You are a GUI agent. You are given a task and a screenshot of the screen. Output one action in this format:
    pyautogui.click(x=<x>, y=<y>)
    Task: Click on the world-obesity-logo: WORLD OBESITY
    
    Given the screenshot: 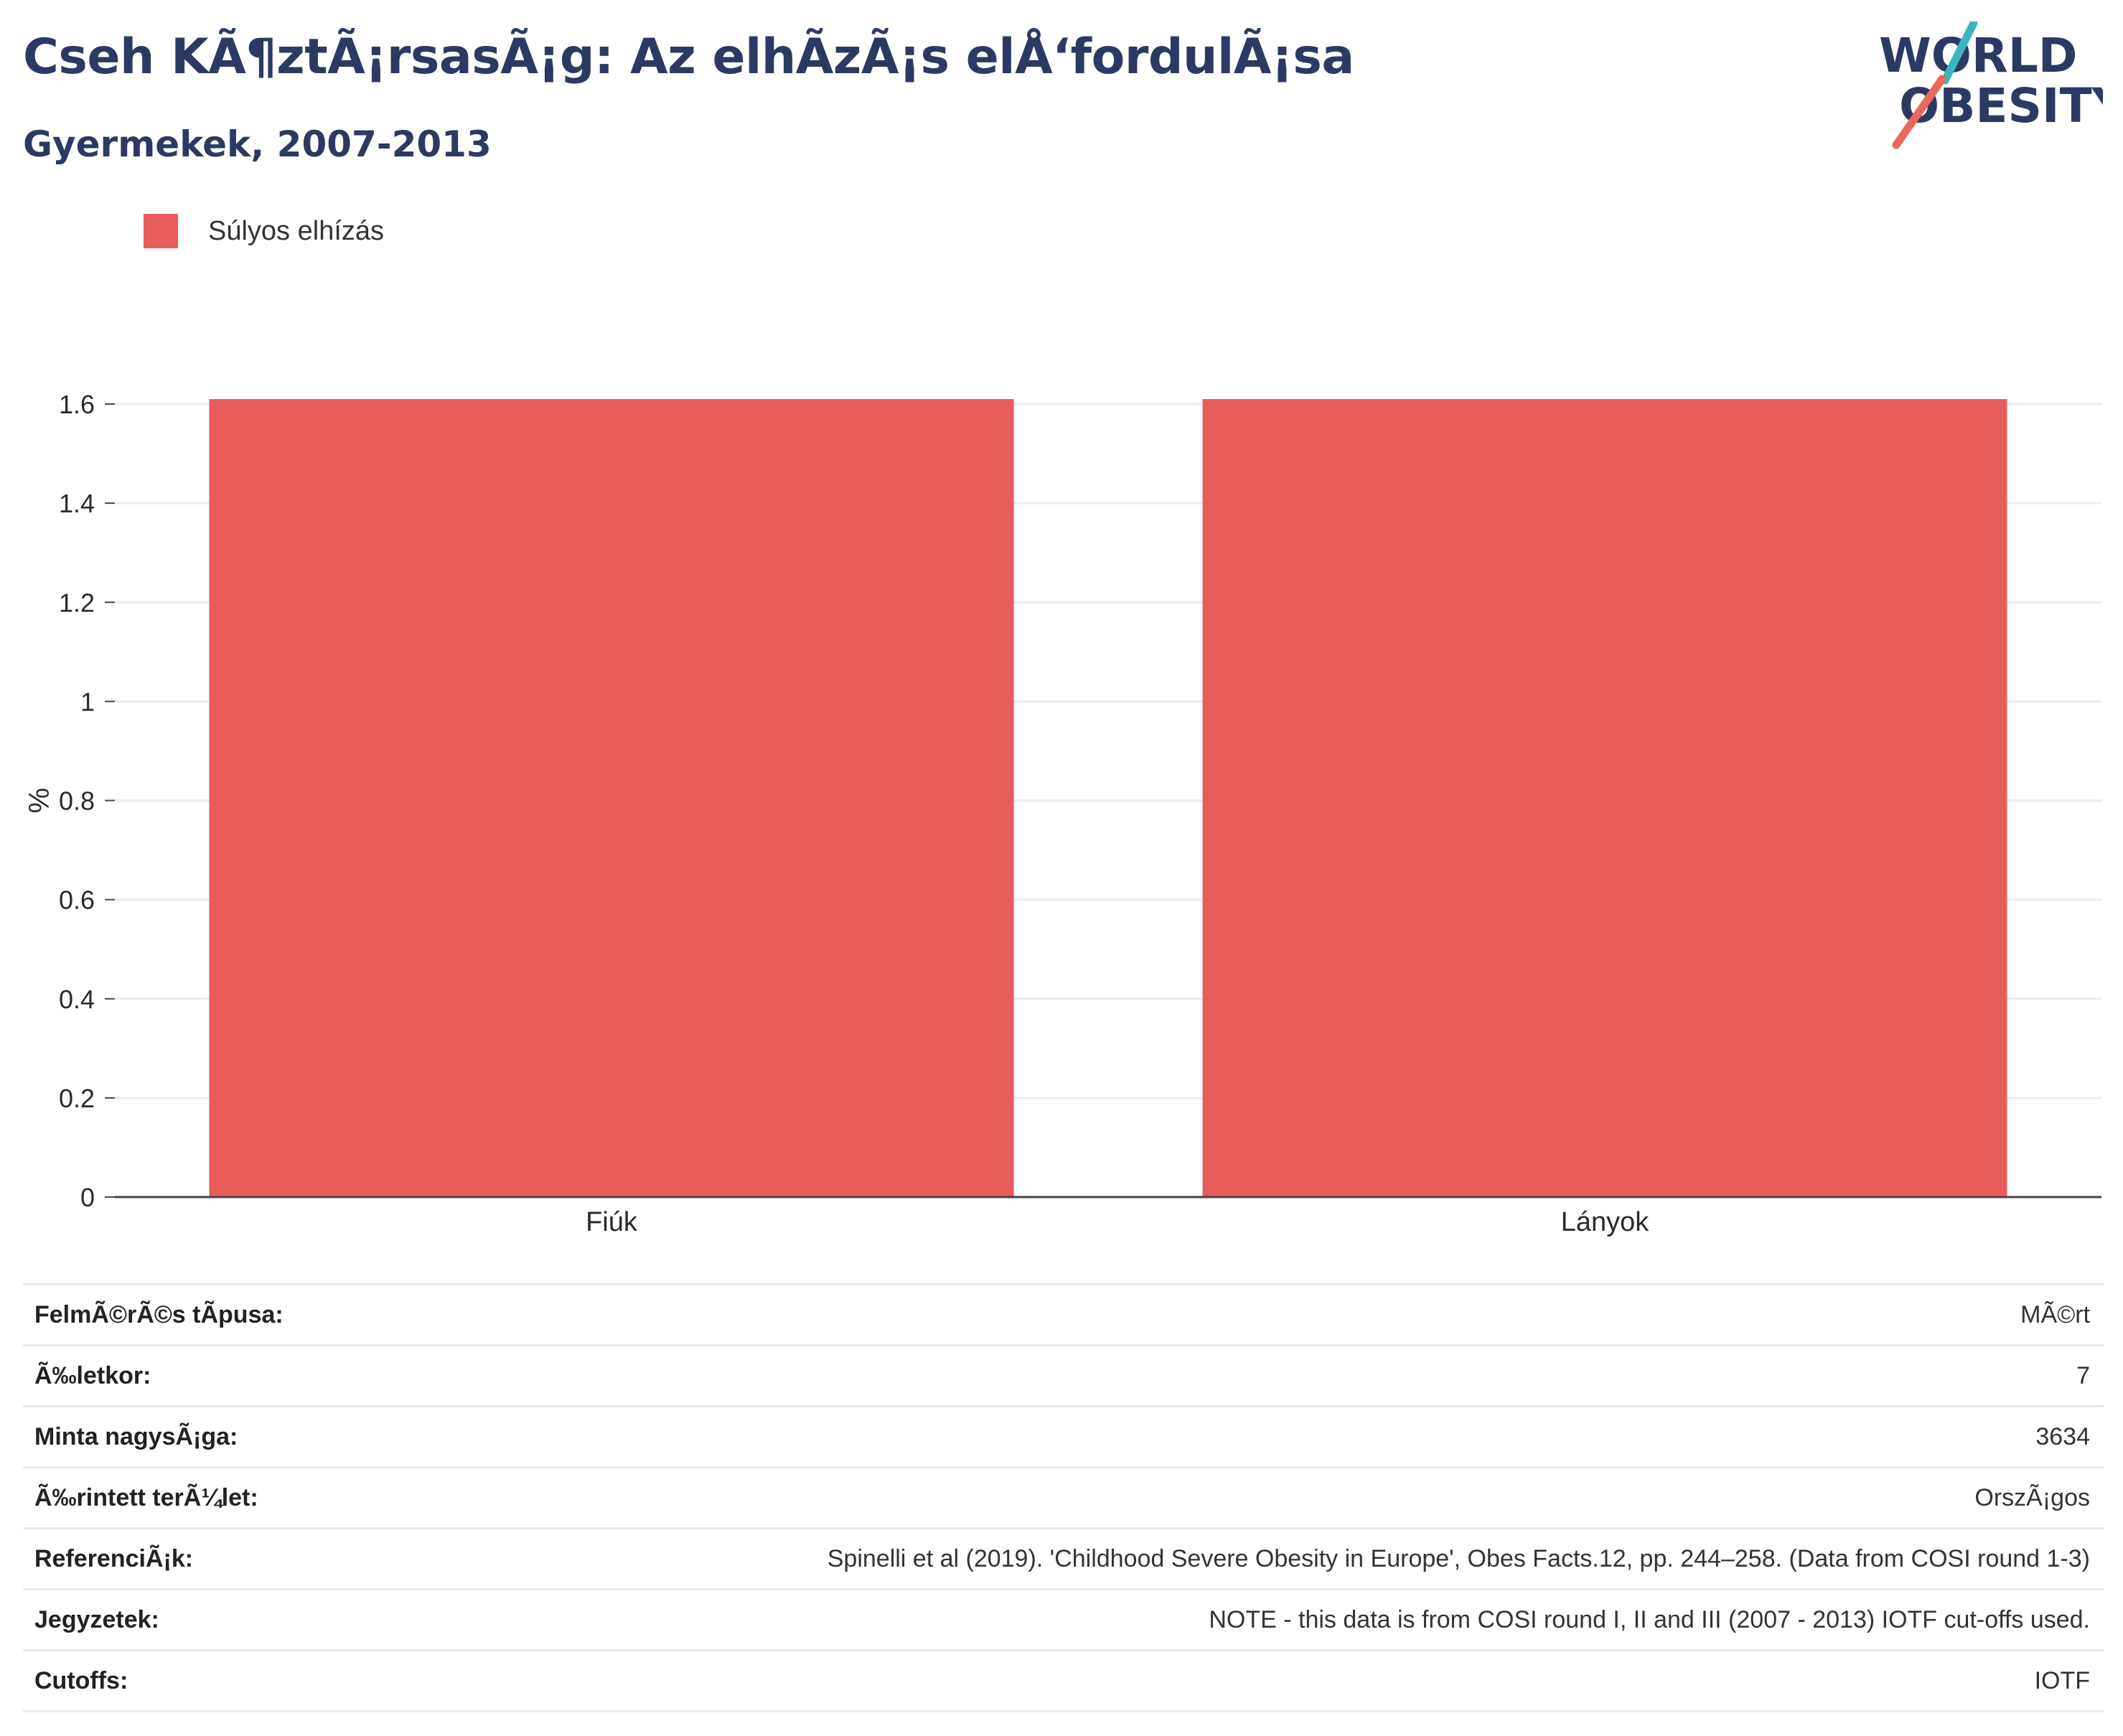 What is the action you would take?
    pyautogui.click(x=1991, y=85)
    